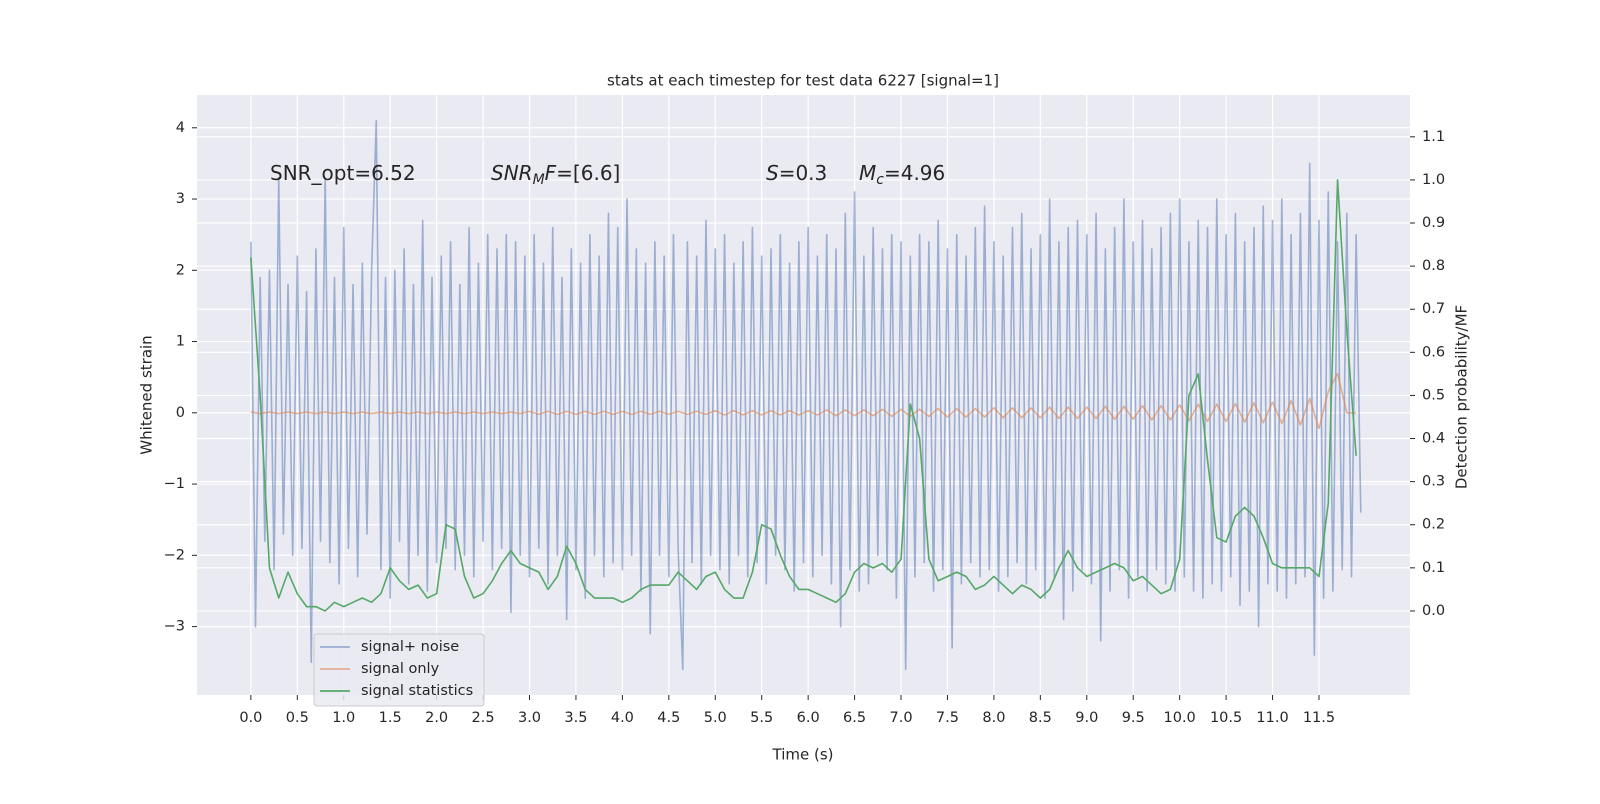 Image resolution: width=1600 pixels, height=804 pixels. What do you see at coordinates (772, 173) in the screenshot?
I see `annotation-part: S` at bounding box center [772, 173].